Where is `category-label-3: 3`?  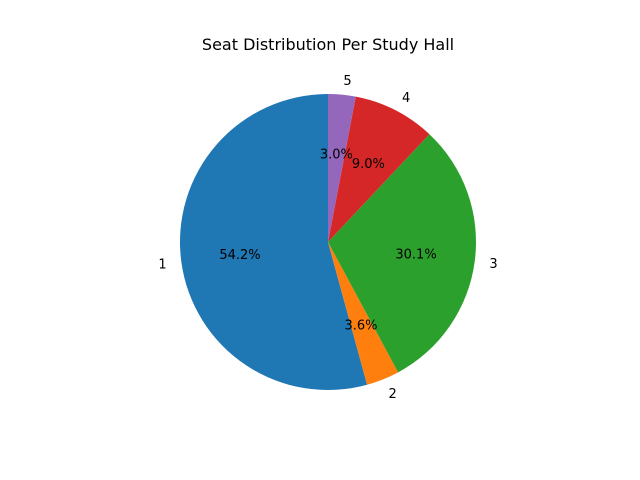
category-label-3: 3 is located at coordinates (493, 264).